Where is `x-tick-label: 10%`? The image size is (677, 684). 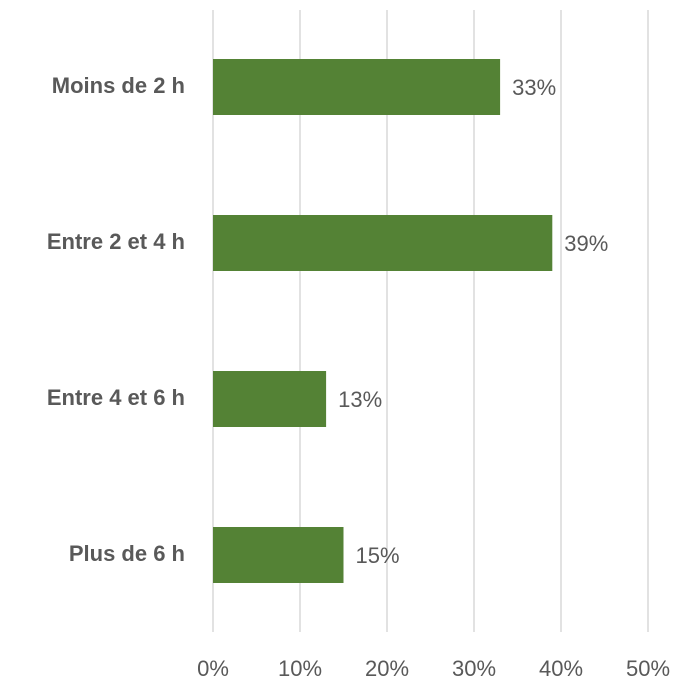 x-tick-label: 10% is located at coordinates (300, 668).